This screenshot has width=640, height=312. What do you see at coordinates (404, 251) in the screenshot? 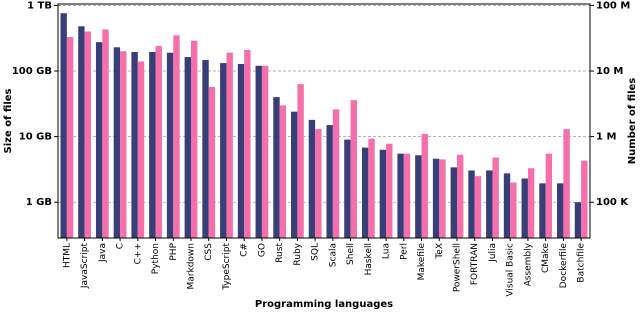
I see `x-tick-label: Perl` at bounding box center [404, 251].